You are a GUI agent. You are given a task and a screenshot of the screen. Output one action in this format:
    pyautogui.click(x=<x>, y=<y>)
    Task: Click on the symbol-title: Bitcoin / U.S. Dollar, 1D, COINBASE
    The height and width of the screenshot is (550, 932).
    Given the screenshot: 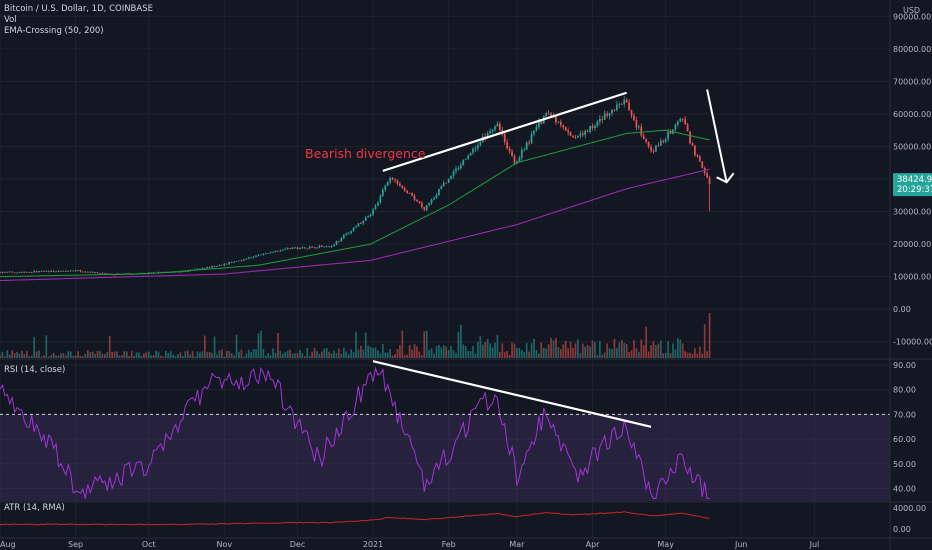 What is the action you would take?
    pyautogui.click(x=78, y=9)
    